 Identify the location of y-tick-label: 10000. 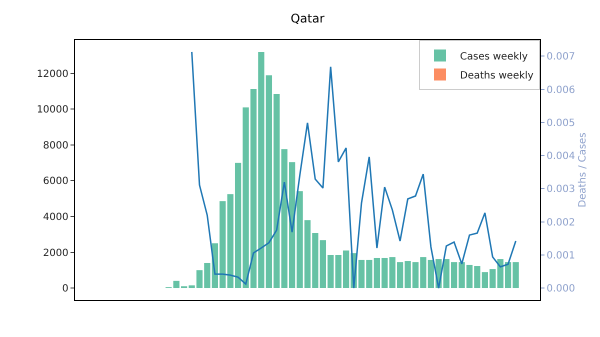
(52, 110).